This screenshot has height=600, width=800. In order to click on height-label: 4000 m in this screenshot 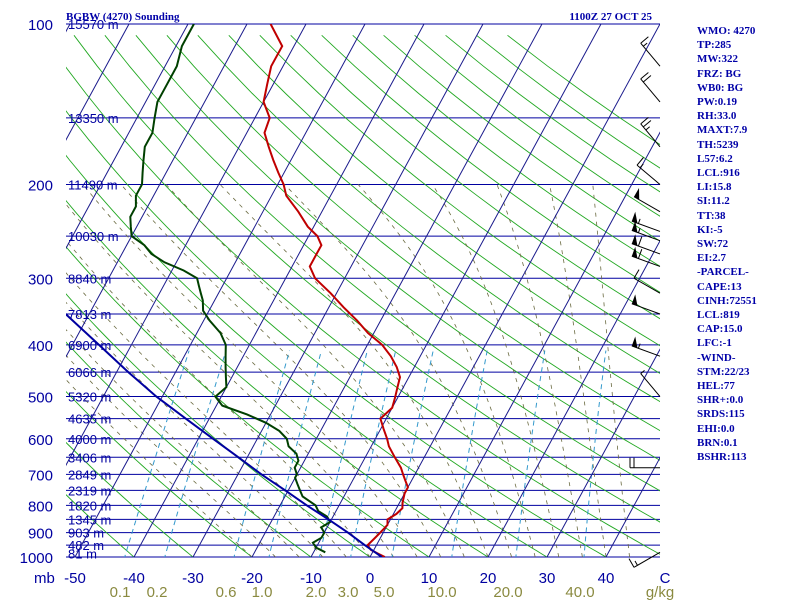, I will do `click(89, 439)`.